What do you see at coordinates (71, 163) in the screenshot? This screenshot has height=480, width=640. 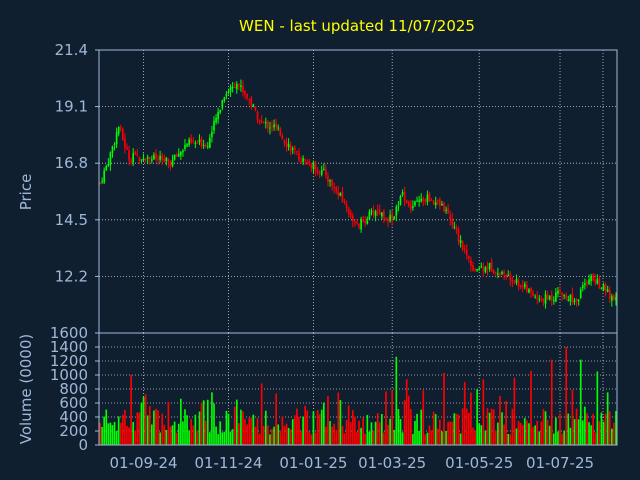 I see `price-tick-label: 16.8` at bounding box center [71, 163].